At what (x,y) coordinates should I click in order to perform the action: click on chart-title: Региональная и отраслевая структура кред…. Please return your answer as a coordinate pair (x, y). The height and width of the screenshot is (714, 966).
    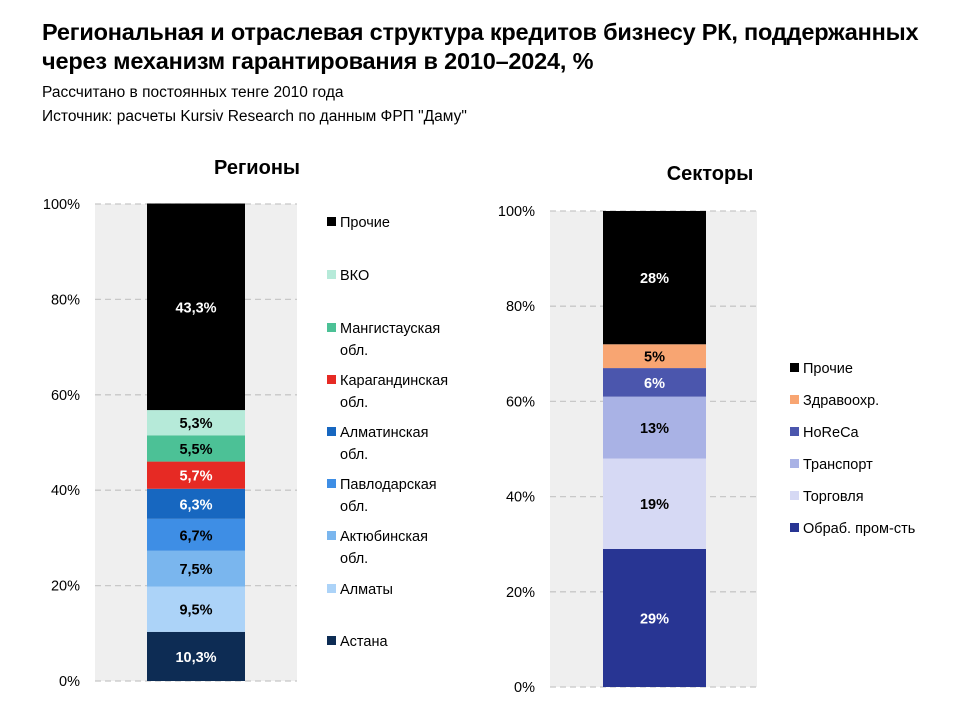
    Looking at the image, I should click on (480, 46).